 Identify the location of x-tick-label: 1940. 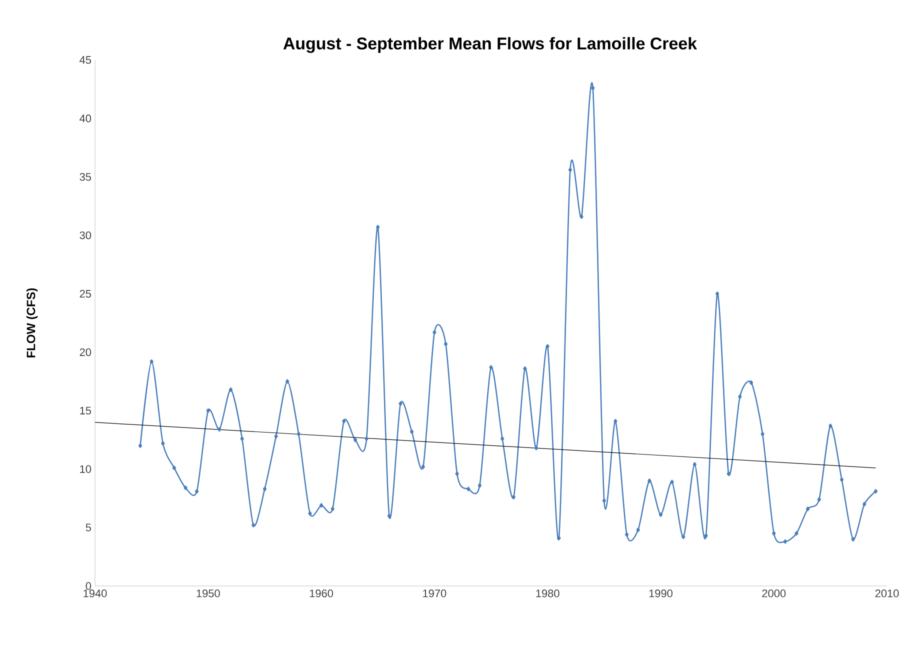
(95, 594).